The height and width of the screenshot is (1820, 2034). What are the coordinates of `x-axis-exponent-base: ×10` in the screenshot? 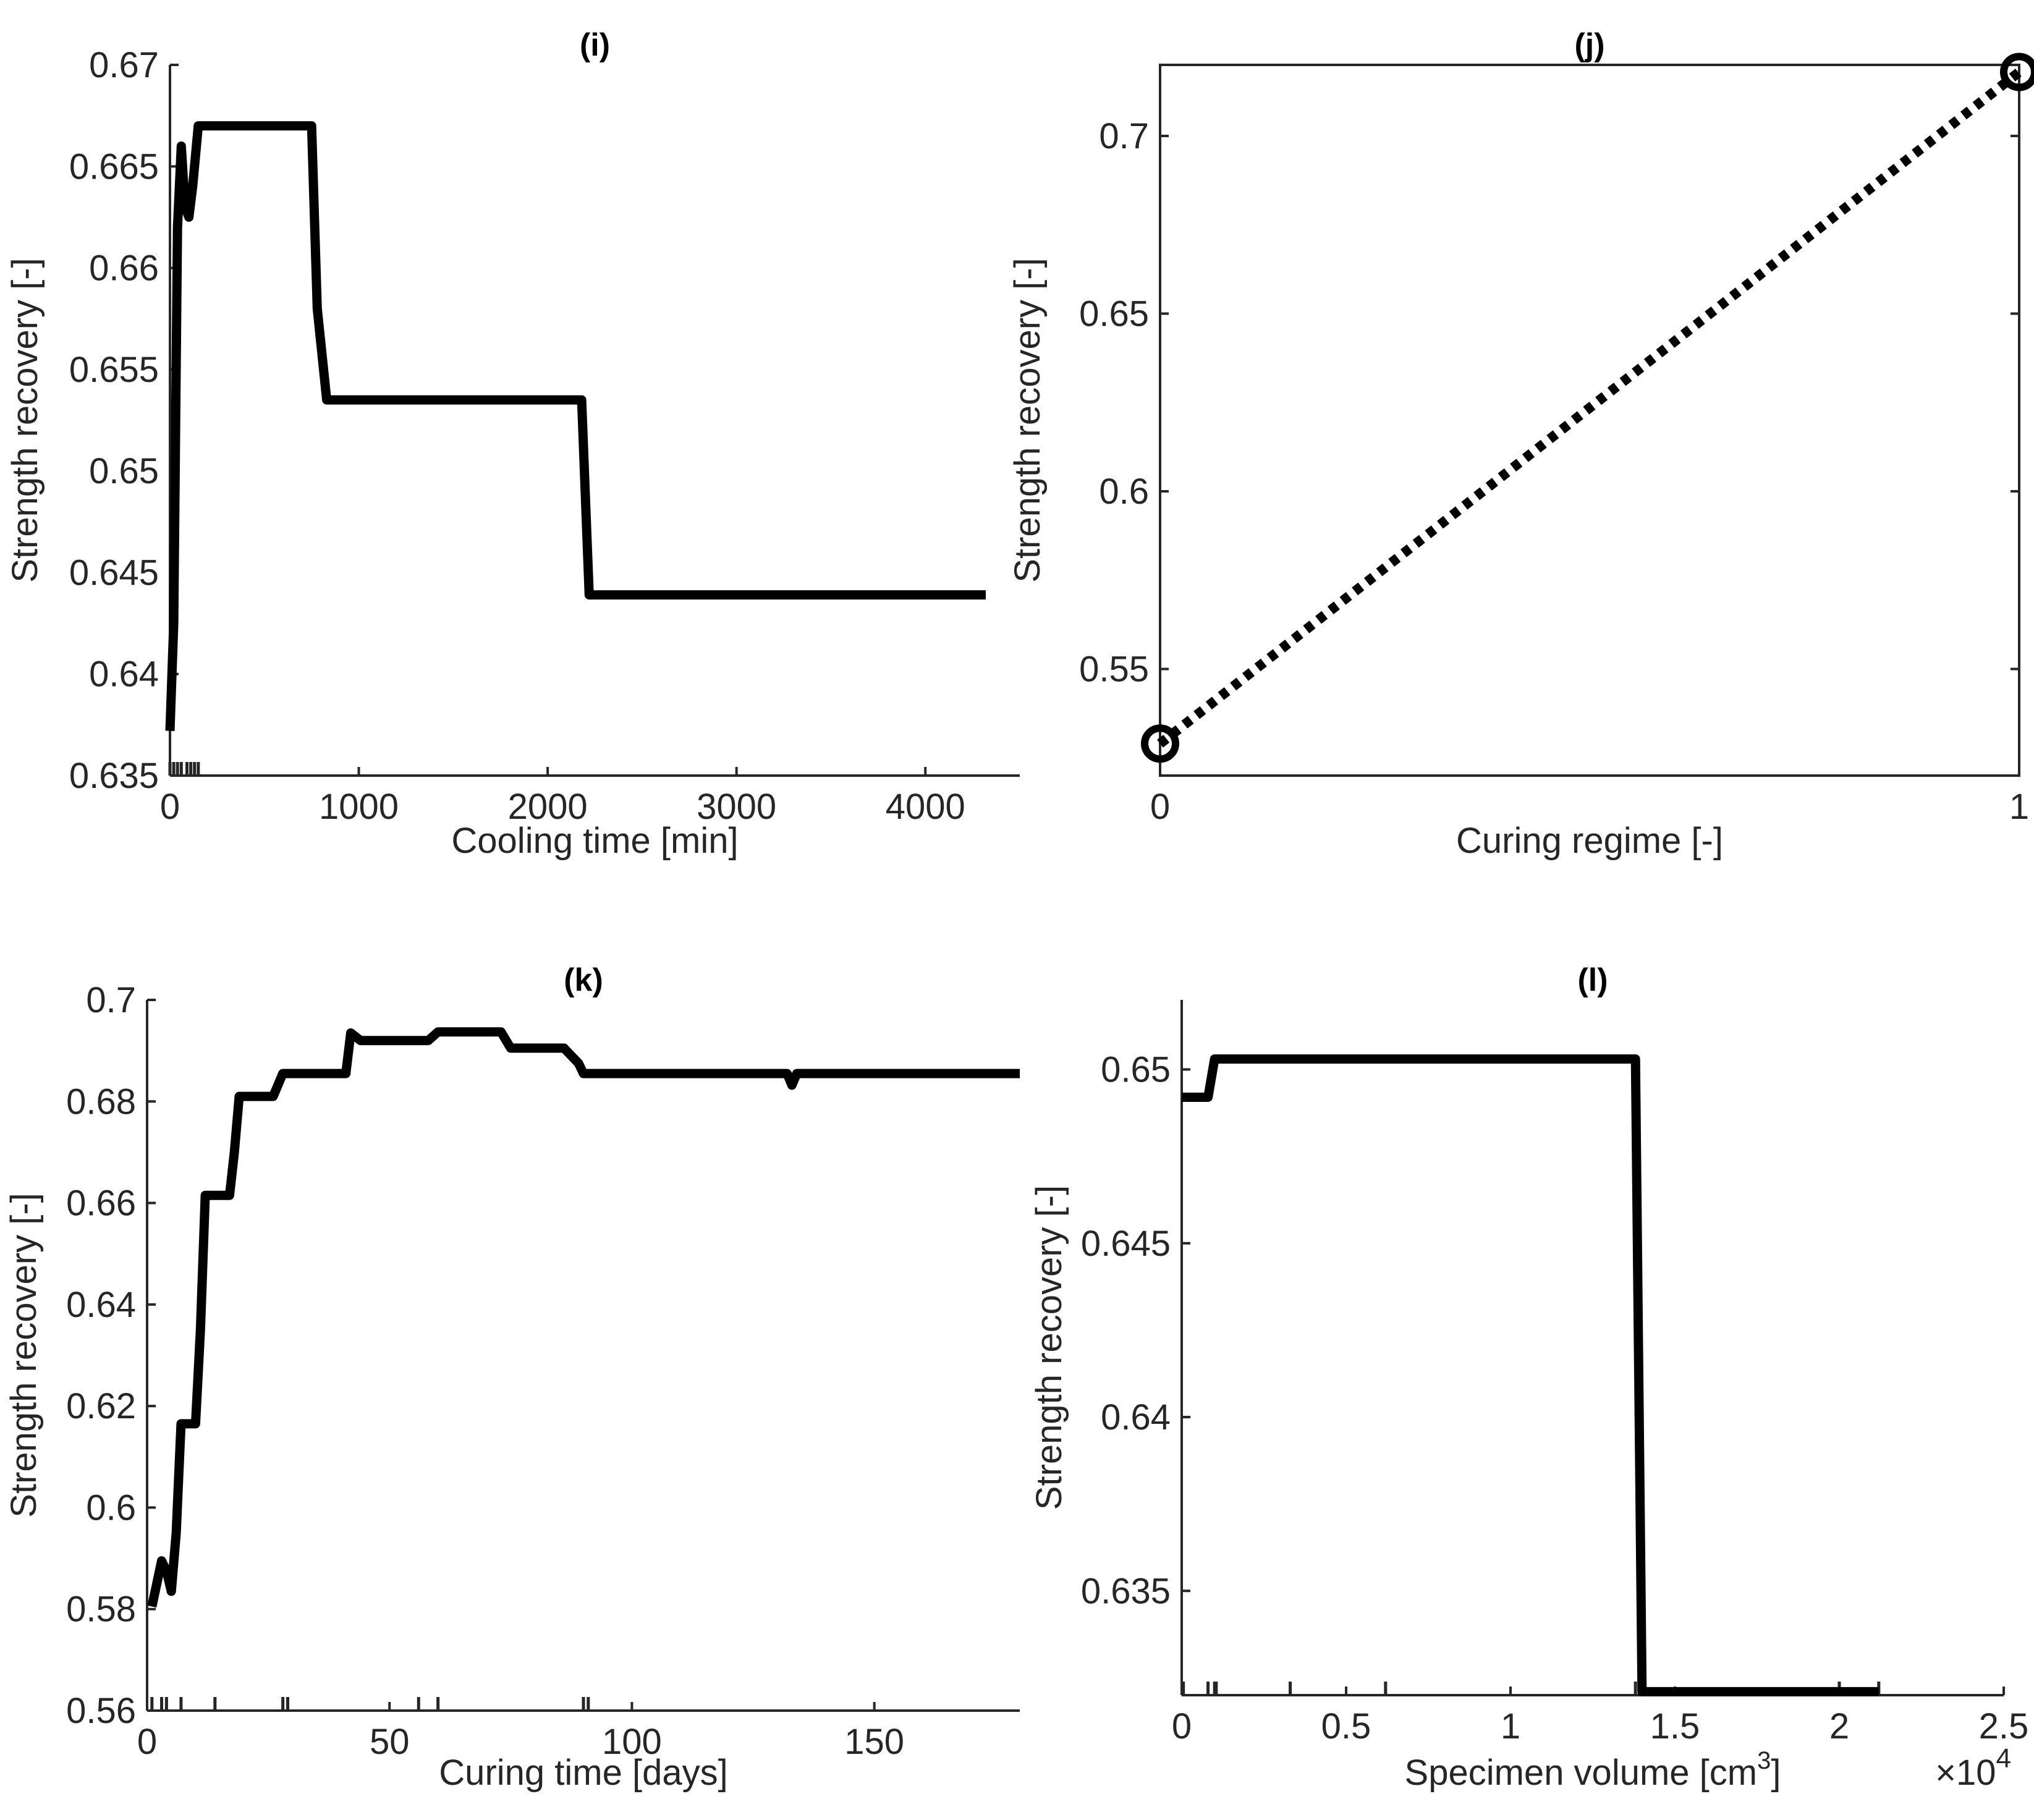 It's located at (1966, 1773).